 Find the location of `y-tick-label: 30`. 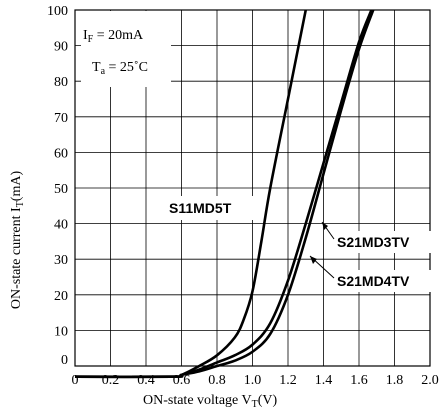

y-tick-label: 30 is located at coordinates (61, 260).